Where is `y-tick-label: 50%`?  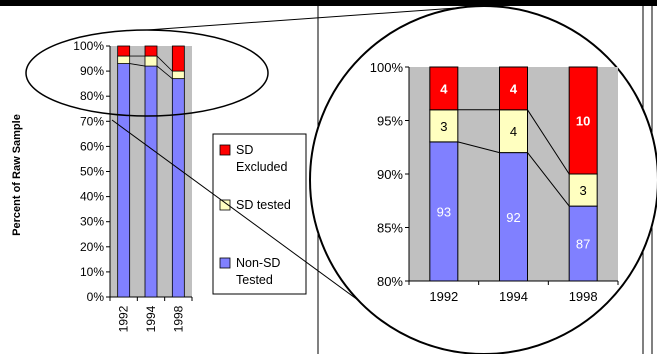
y-tick-label: 50% is located at coordinates (92, 172).